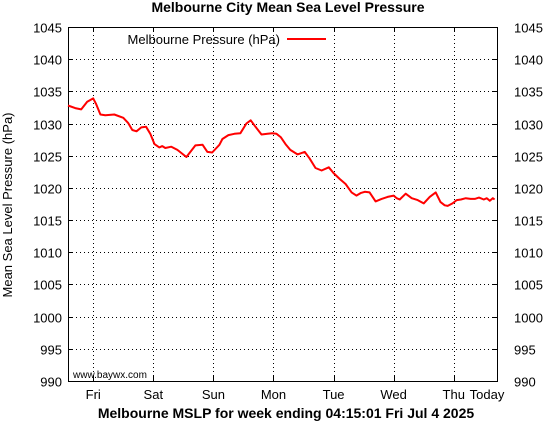 This screenshot has height=424, width=547. Describe the element at coordinates (528, 60) in the screenshot. I see `y-tick-label-right: 1040` at that location.